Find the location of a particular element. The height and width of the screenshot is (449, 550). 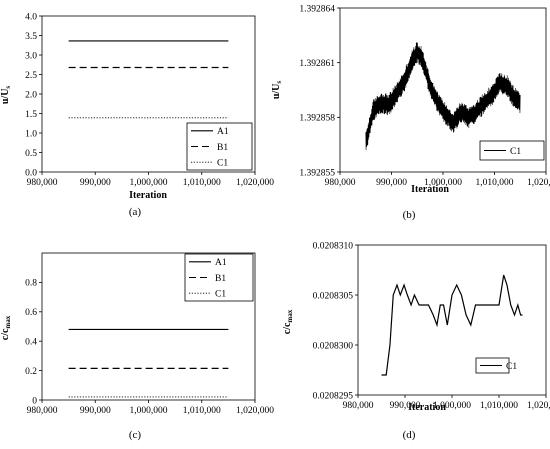

panel-label: (b) is located at coordinates (409, 215).